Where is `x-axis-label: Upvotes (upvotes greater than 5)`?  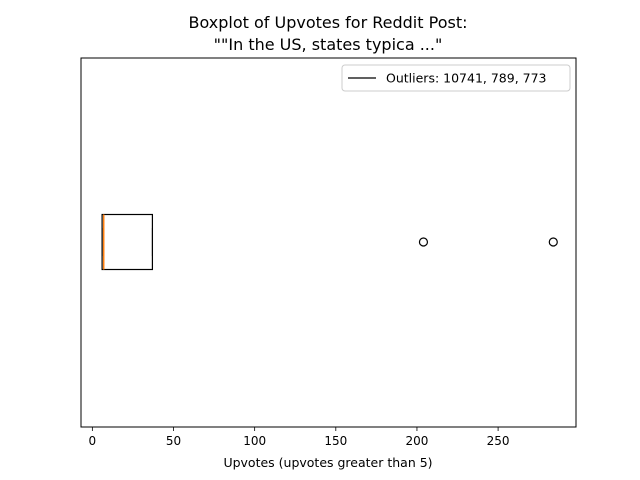 x-axis-label: Upvotes (upvotes greater than 5) is located at coordinates (327, 462).